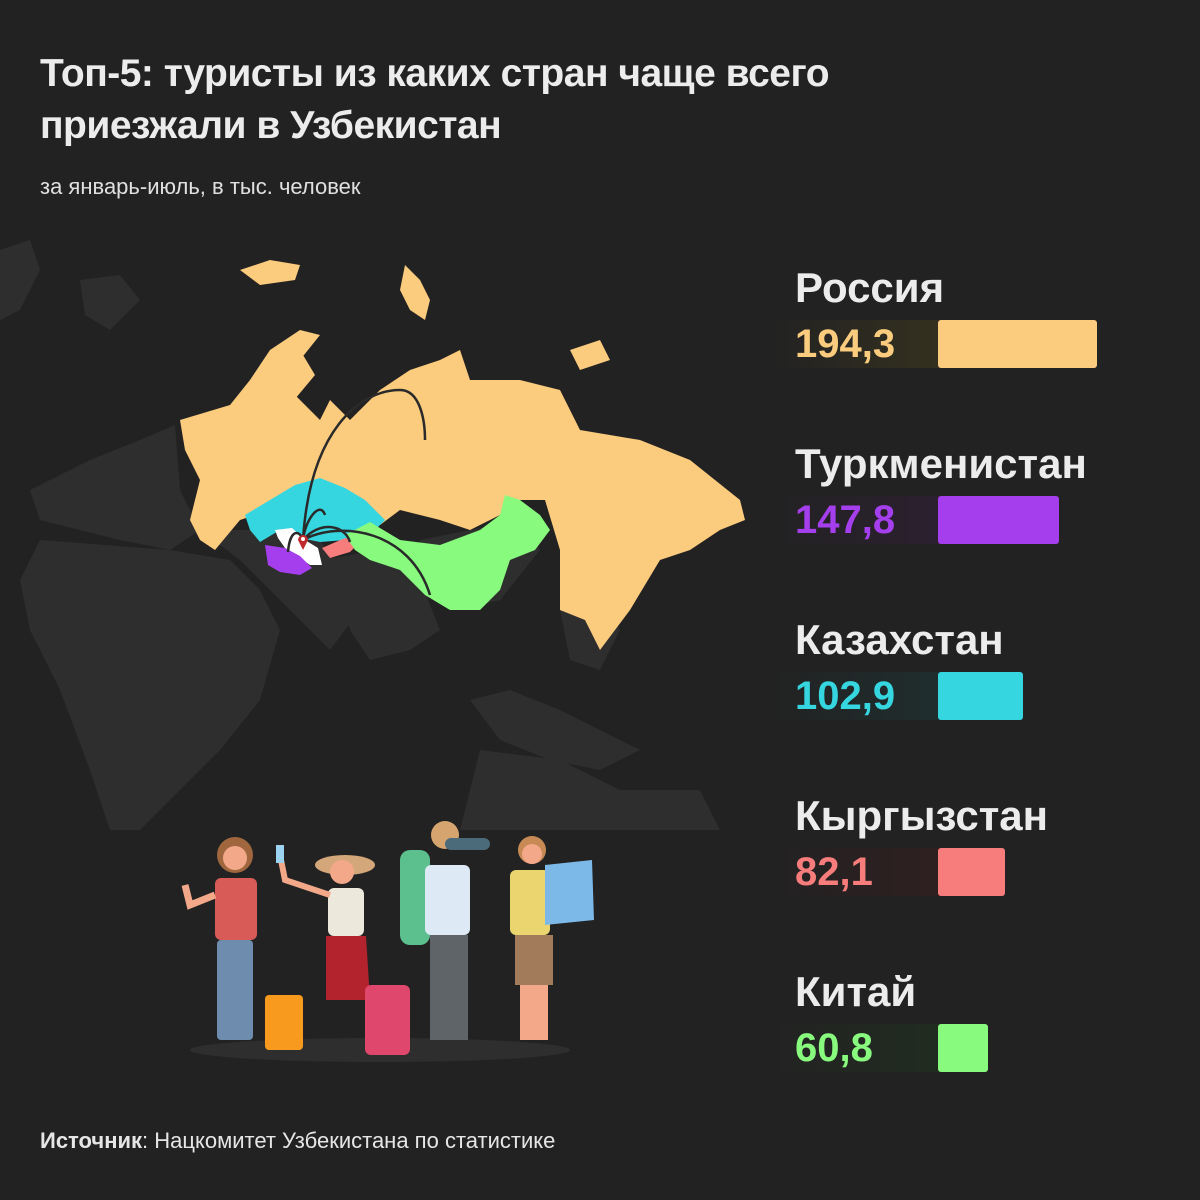 This screenshot has height=1200, width=1200. What do you see at coordinates (856, 991) in the screenshot?
I see `country-name: Китай` at bounding box center [856, 991].